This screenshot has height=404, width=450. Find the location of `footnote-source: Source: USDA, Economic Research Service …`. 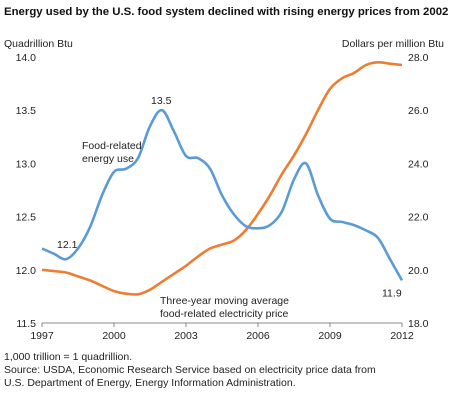

footnote-source: Source: USDA, Economic Research Service … is located at coordinates (190, 370).